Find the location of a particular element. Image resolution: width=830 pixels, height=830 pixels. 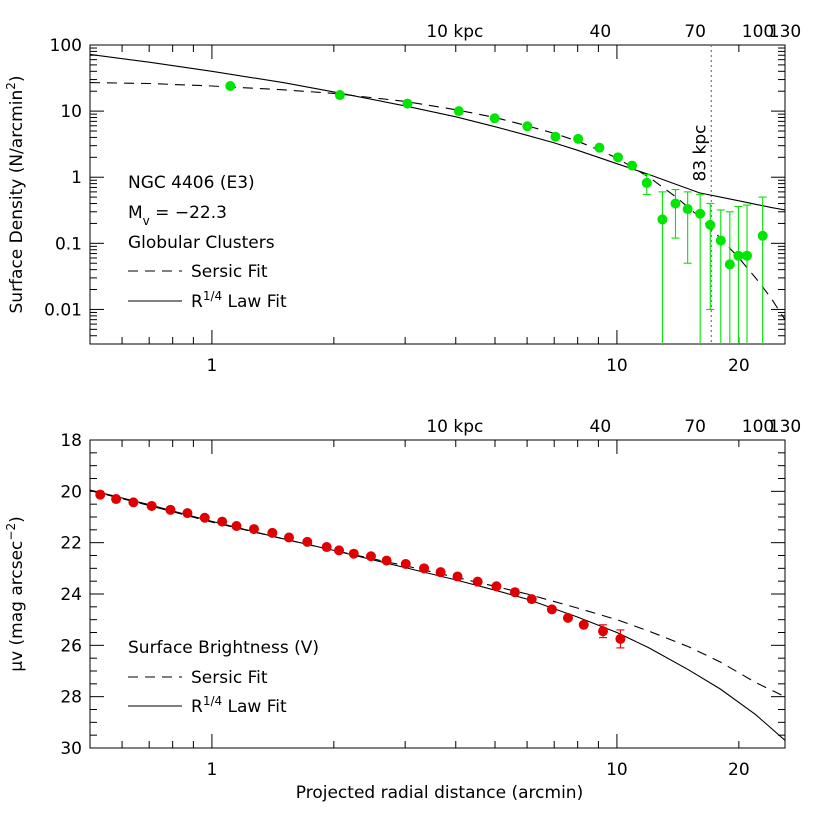

y-tick-label: 0.01 is located at coordinates (63, 310).